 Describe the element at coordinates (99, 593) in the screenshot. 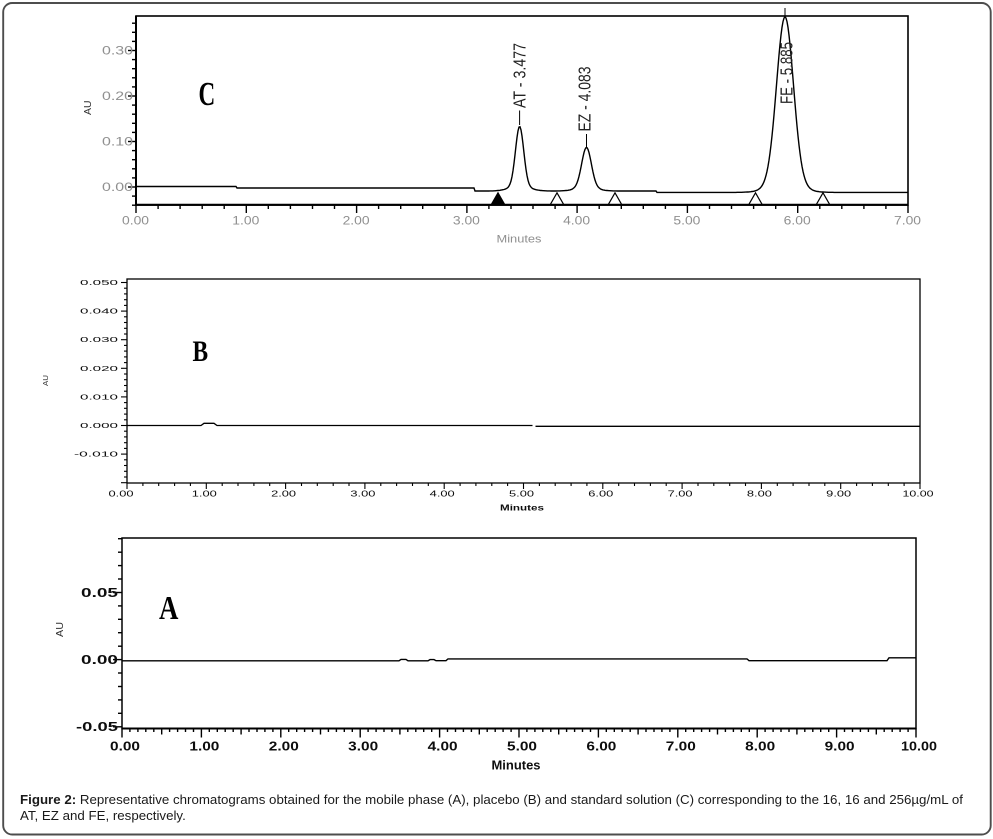

I see `svg-text: 0.05` at that location.